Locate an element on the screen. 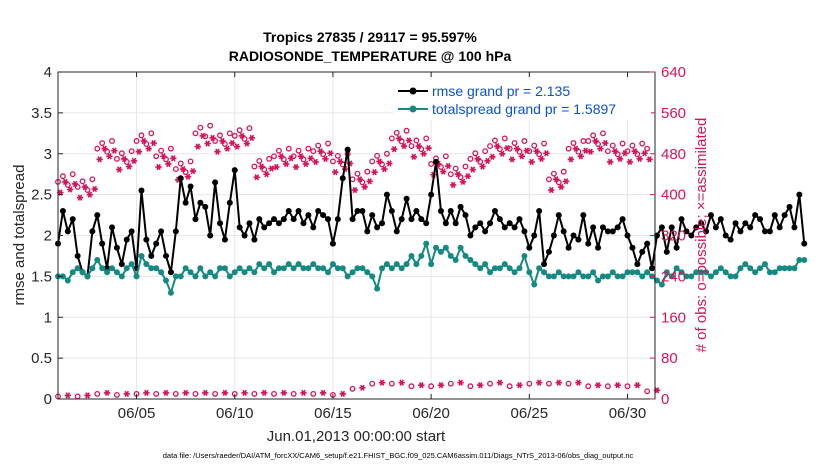 This screenshot has width=830, height=470. y-left-tick-label-2: 1 is located at coordinates (48, 317).